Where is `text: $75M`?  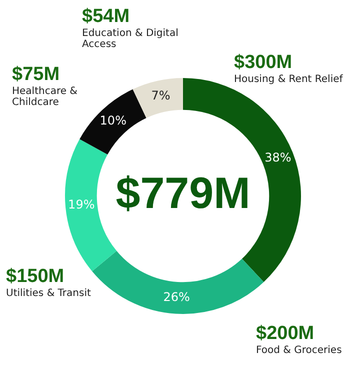 text: $75M is located at coordinates (36, 75).